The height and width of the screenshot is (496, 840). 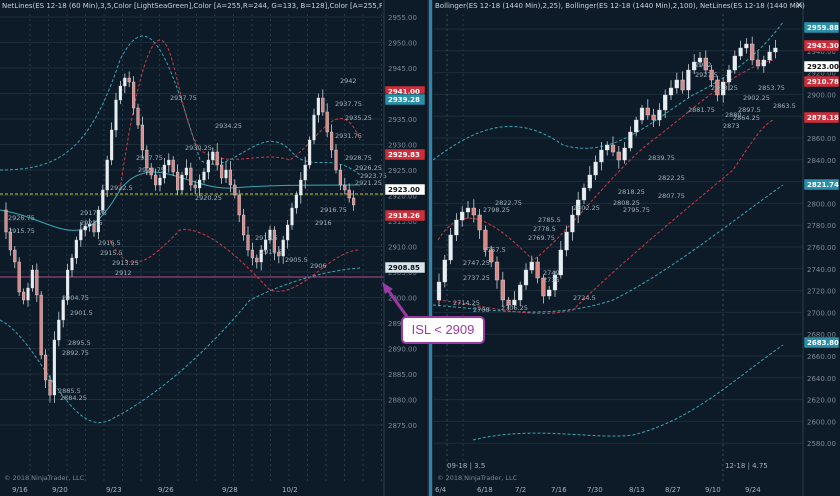 I want to click on date-axis-label: 9/28, so click(x=230, y=490).